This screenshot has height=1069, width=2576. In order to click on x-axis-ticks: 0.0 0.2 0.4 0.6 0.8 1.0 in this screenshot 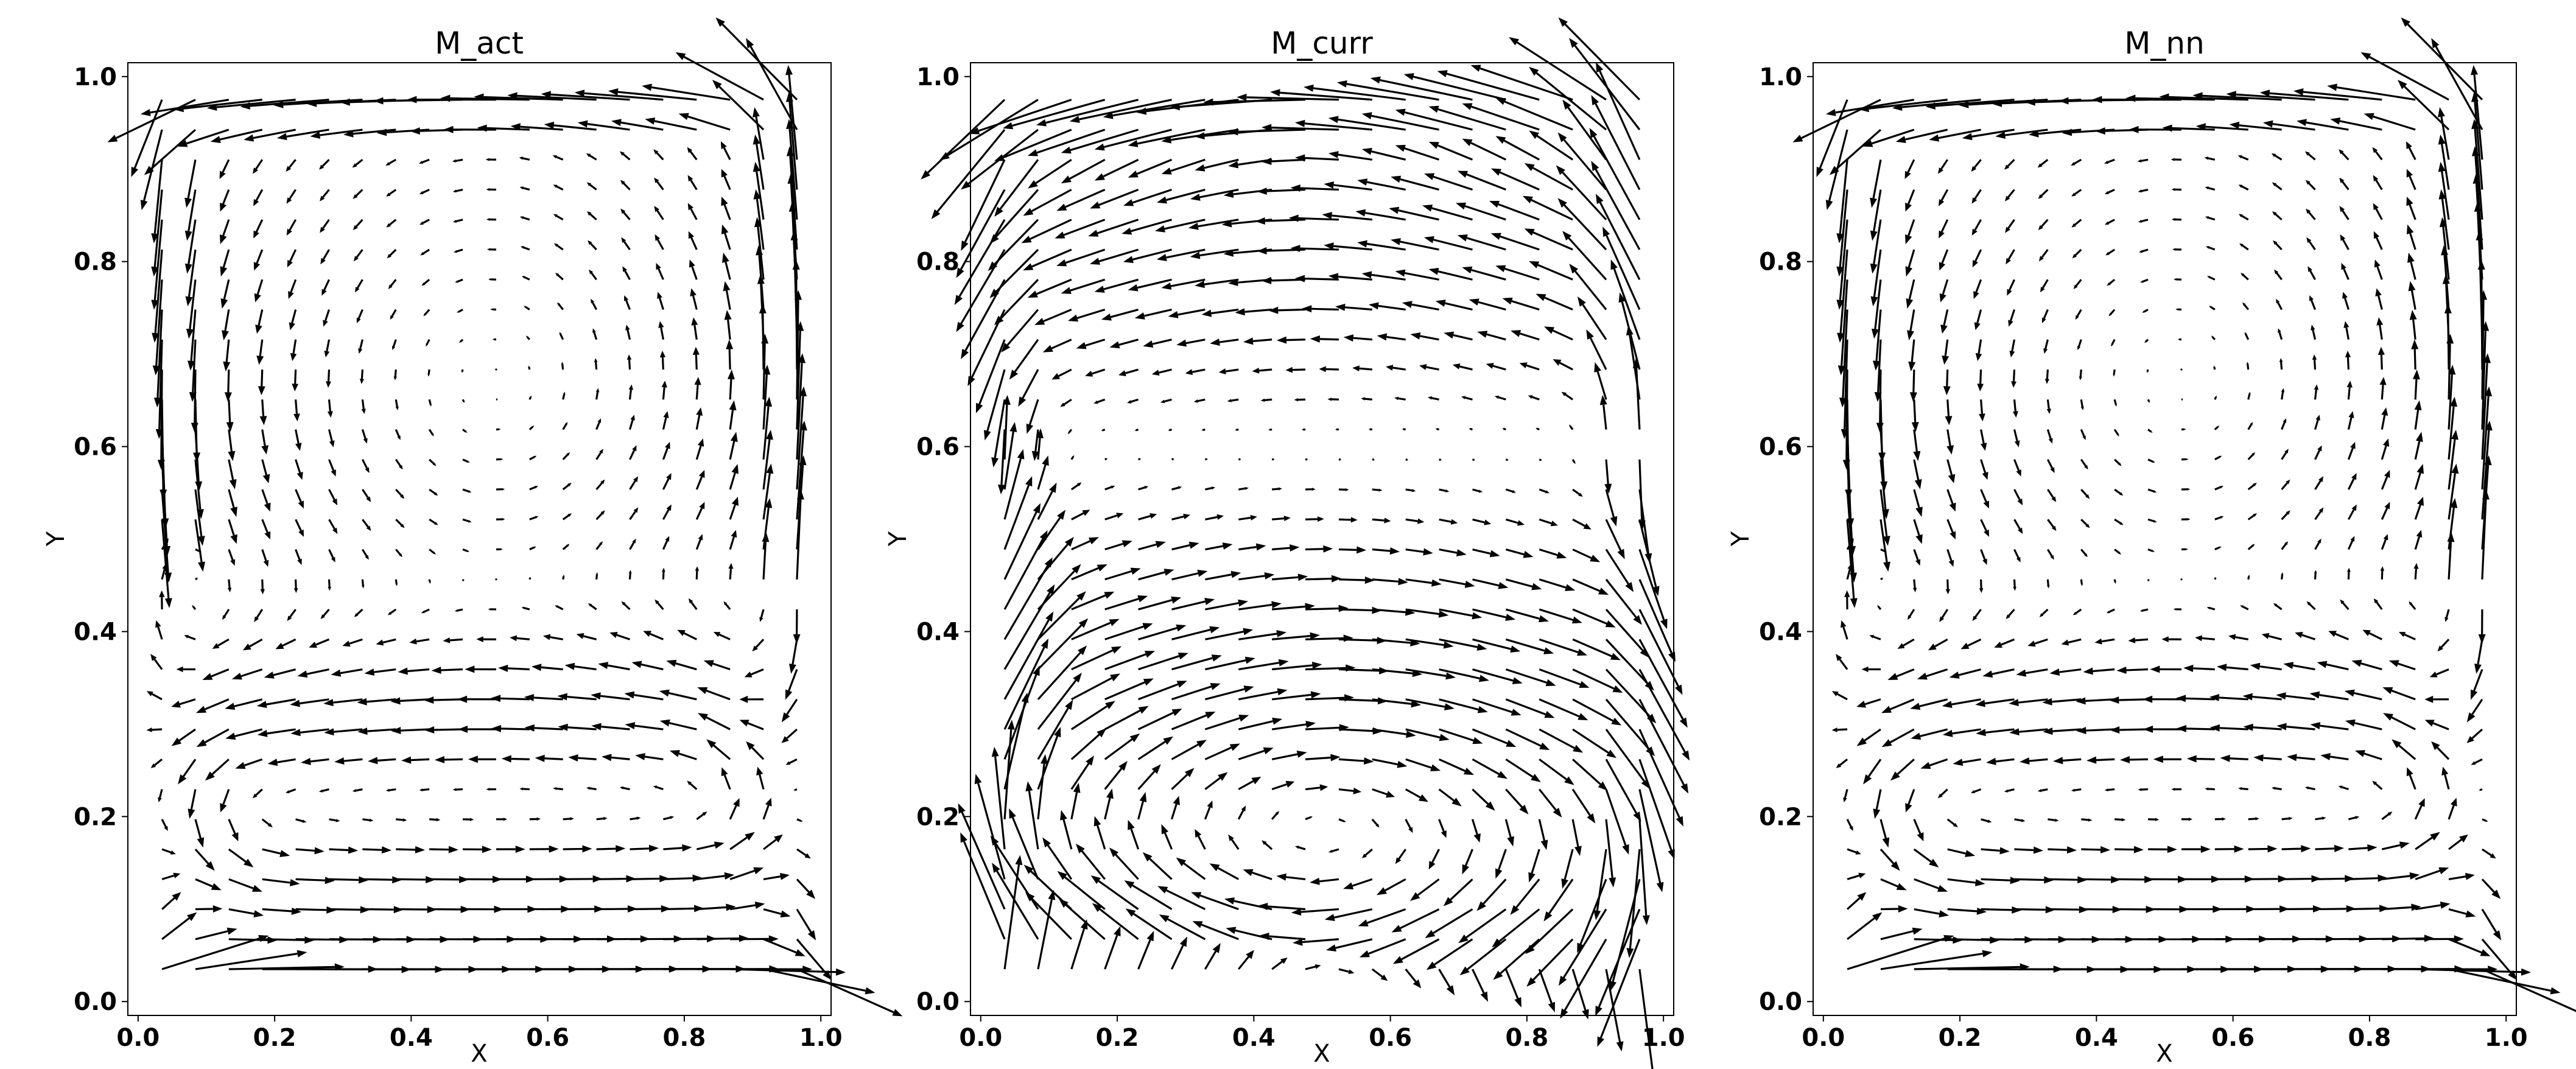, I will do `click(2164, 1038)`.